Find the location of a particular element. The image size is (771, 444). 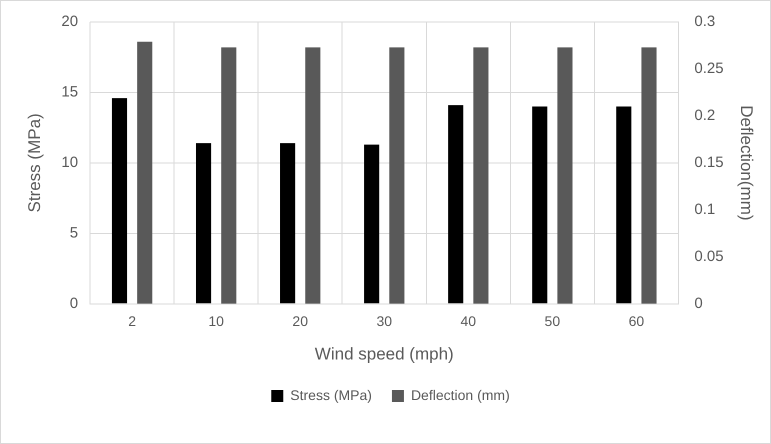

x-tick-label: 10 is located at coordinates (216, 321).